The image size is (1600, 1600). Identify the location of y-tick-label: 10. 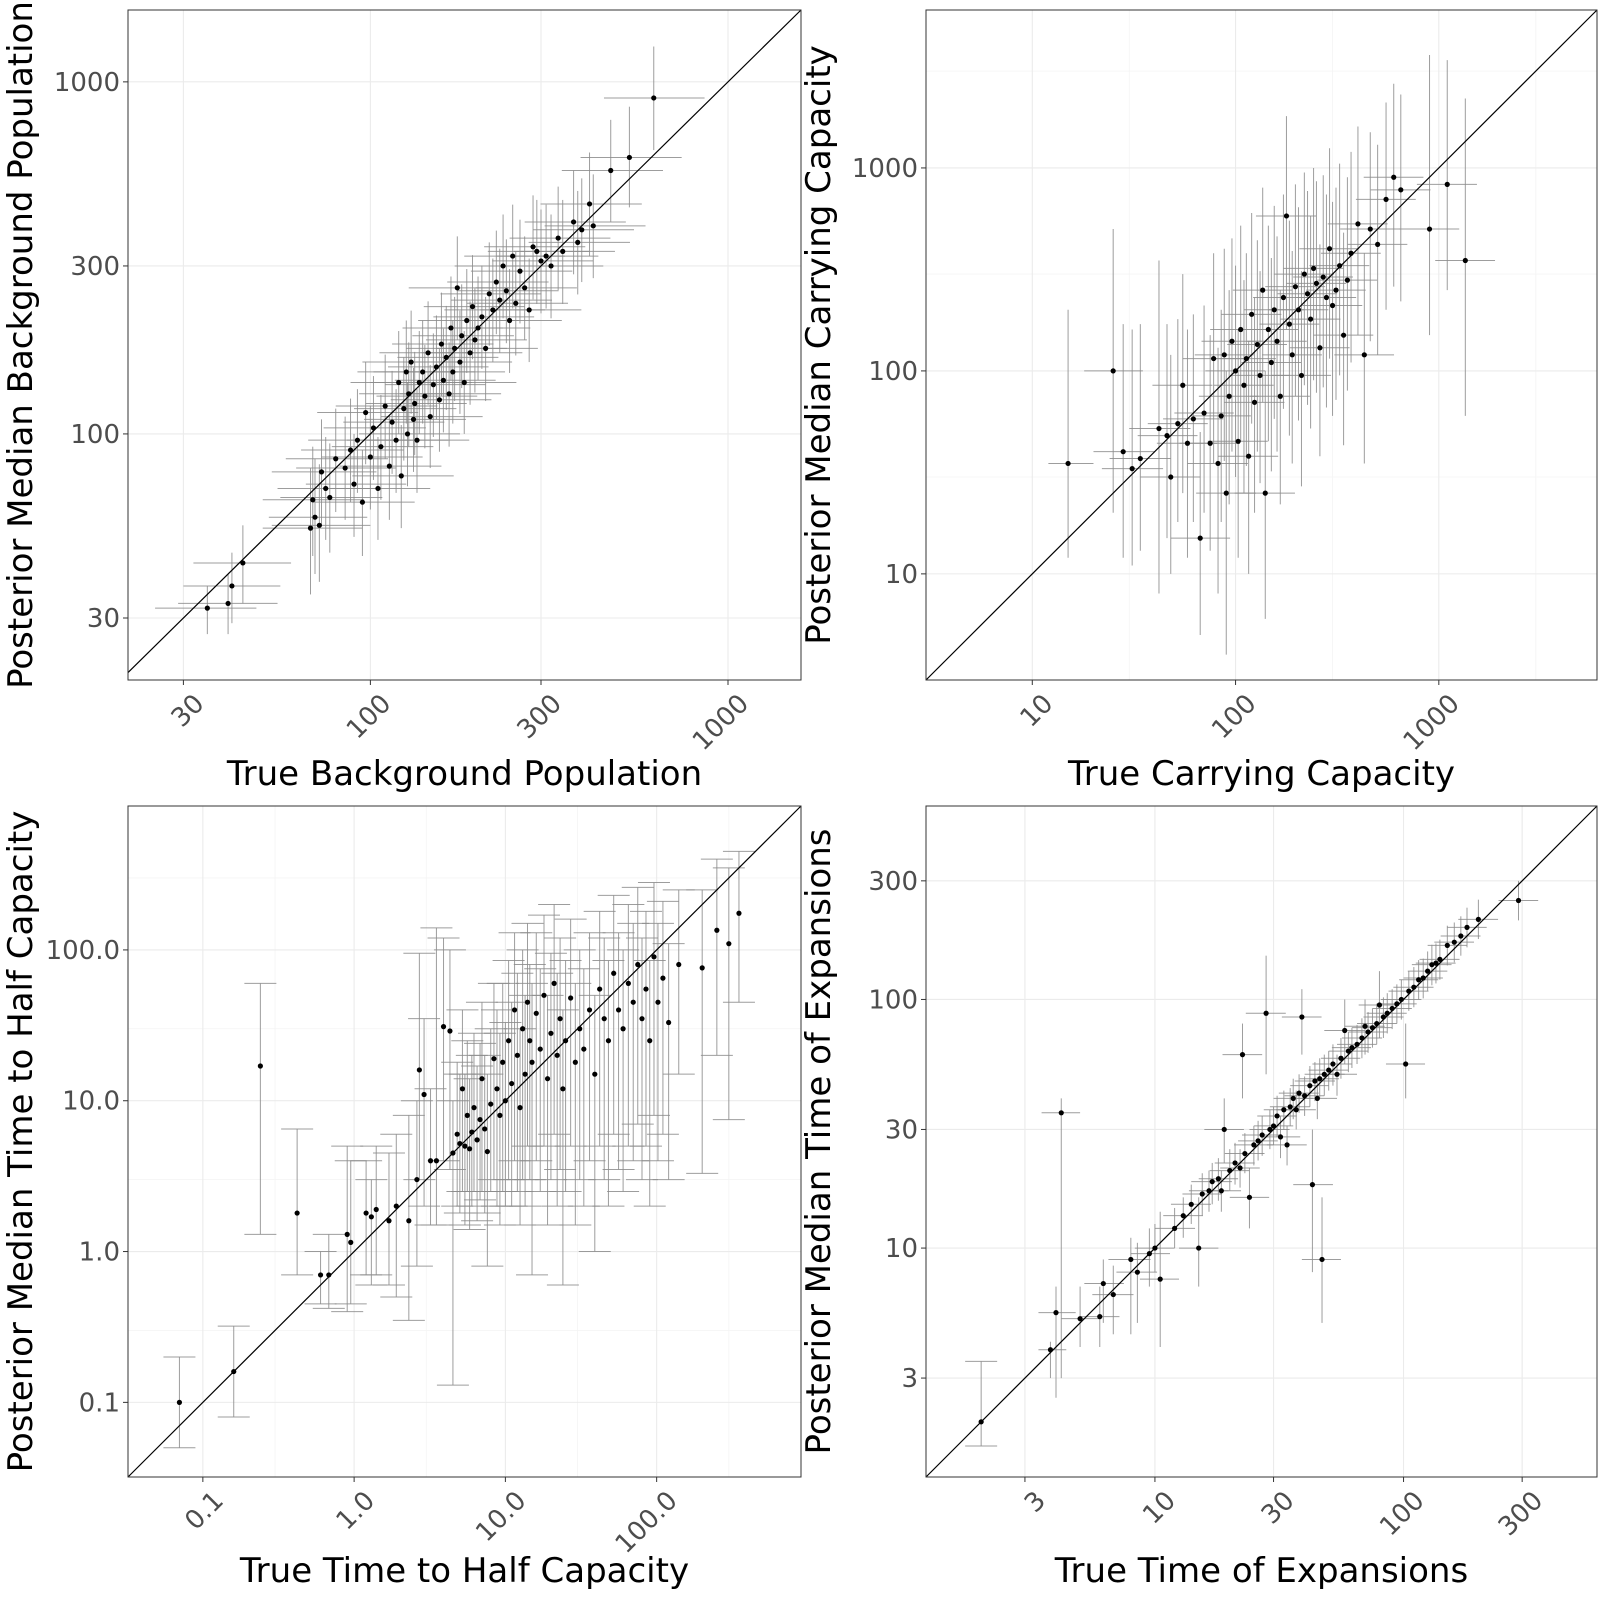
(901, 575).